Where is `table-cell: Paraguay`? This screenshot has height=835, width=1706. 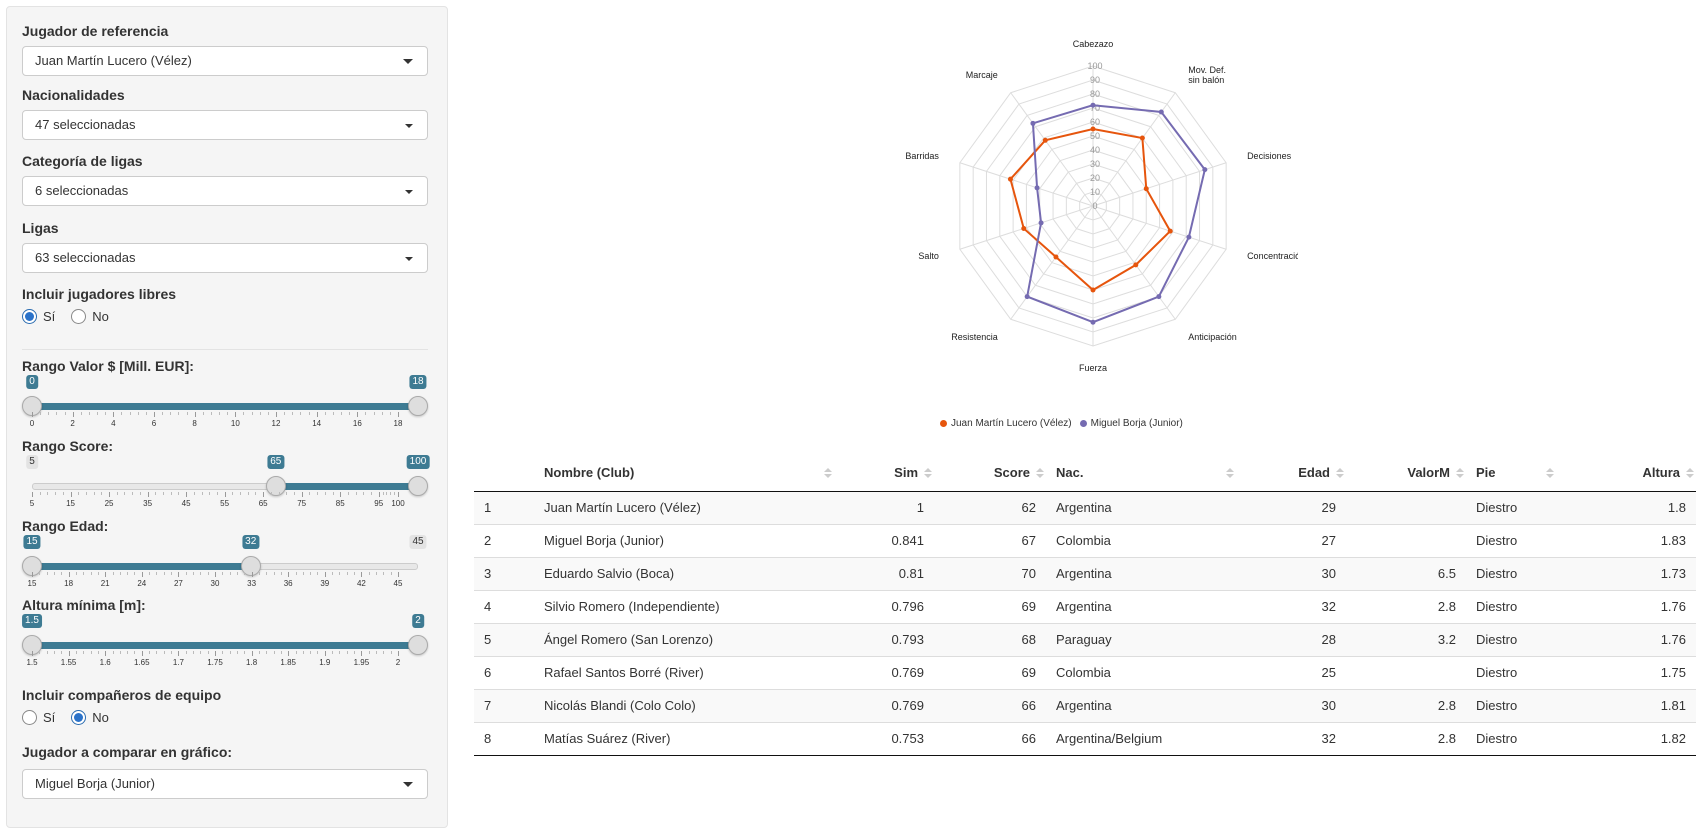 table-cell: Paraguay is located at coordinates (1141, 639).